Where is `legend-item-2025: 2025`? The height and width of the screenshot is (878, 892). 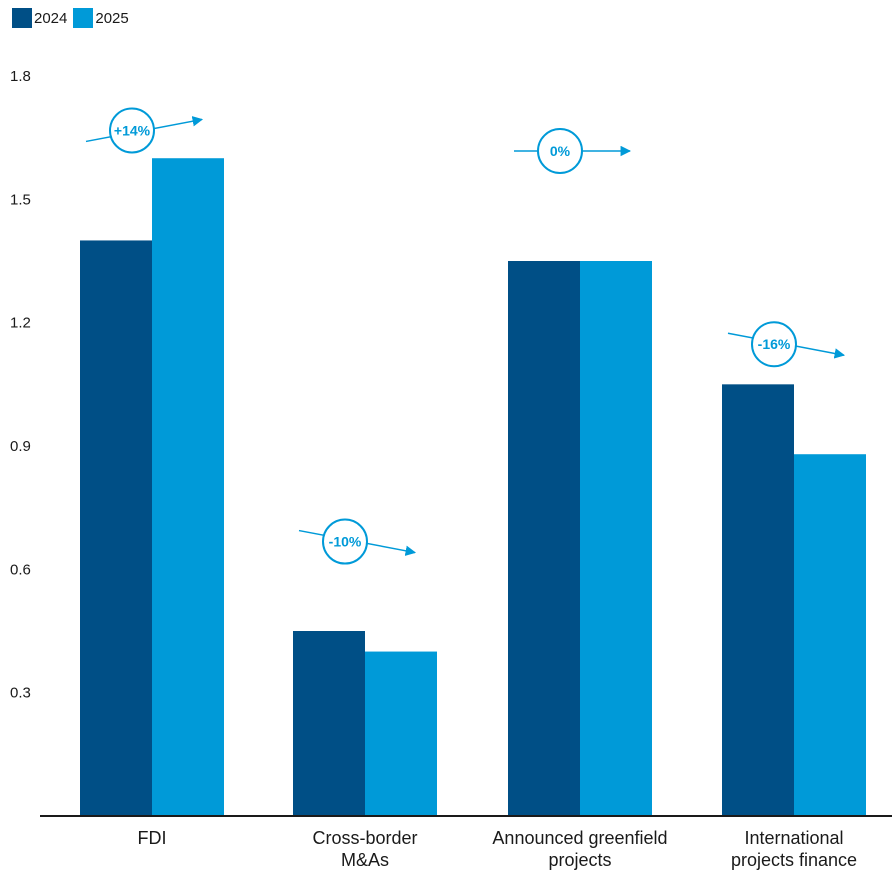 legend-item-2025: 2025 is located at coordinates (101, 18).